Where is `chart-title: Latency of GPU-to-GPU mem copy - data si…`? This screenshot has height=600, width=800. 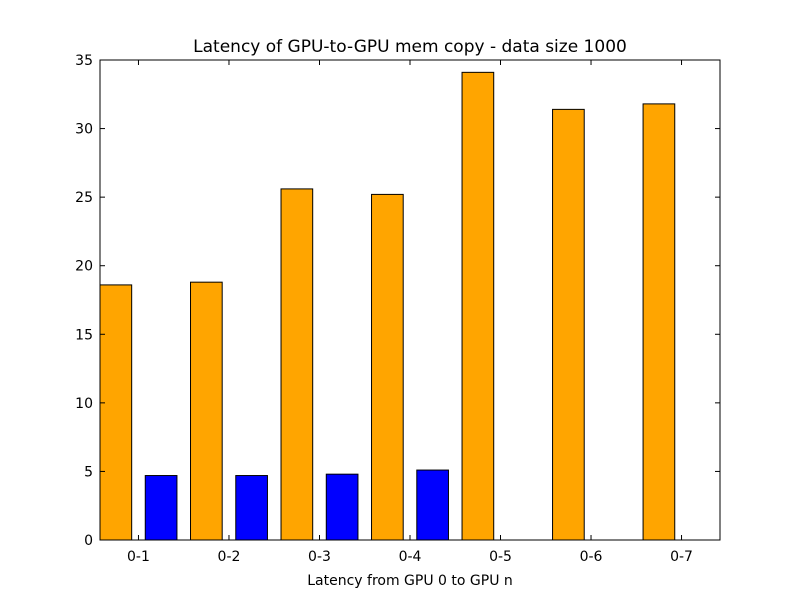 chart-title: Latency of GPU-to-GPU mem copy - data si… is located at coordinates (410, 47).